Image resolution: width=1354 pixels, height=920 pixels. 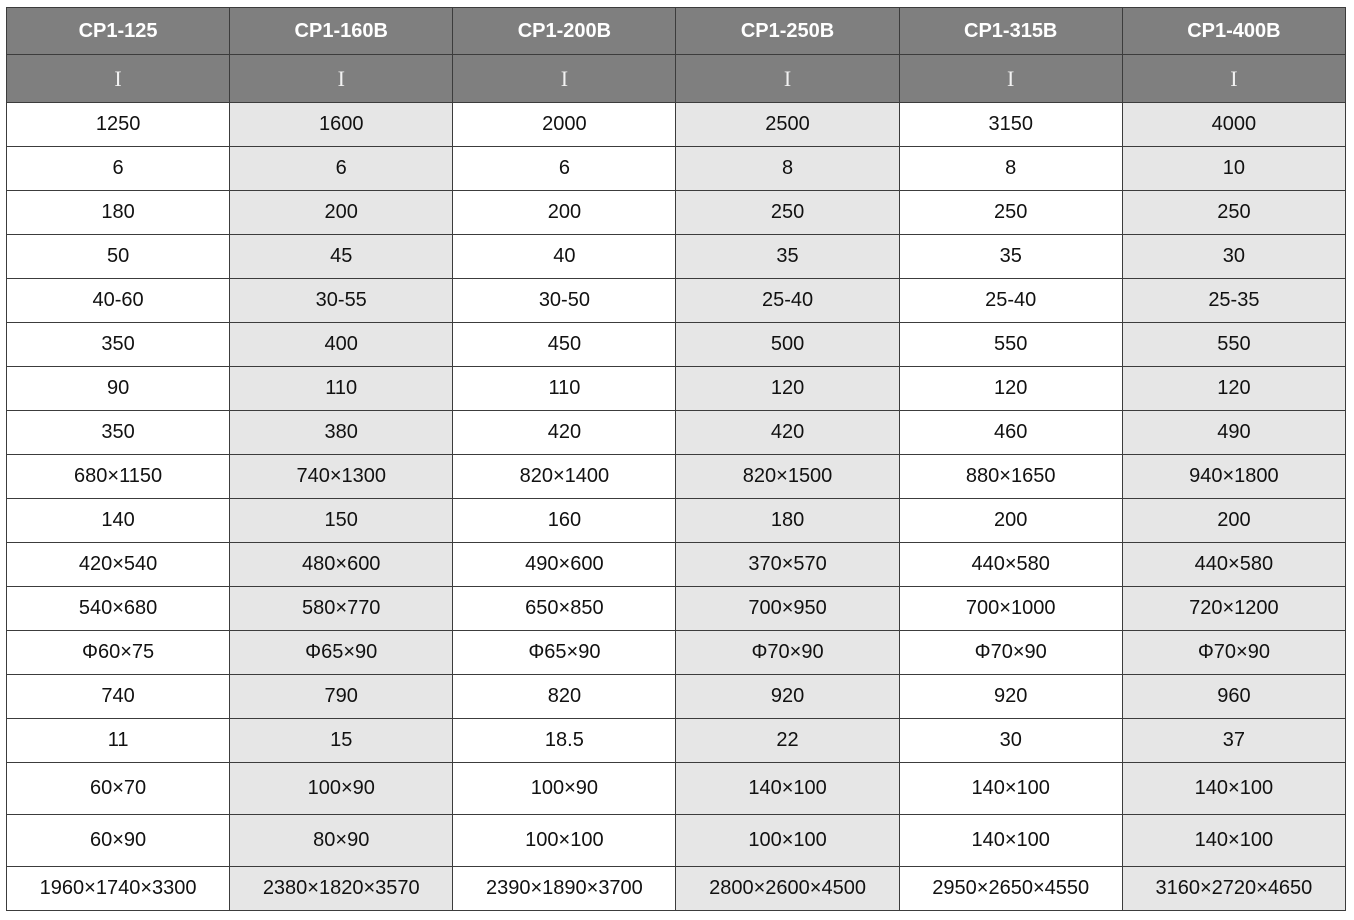 I want to click on table-cell: 460, so click(x=1010, y=432).